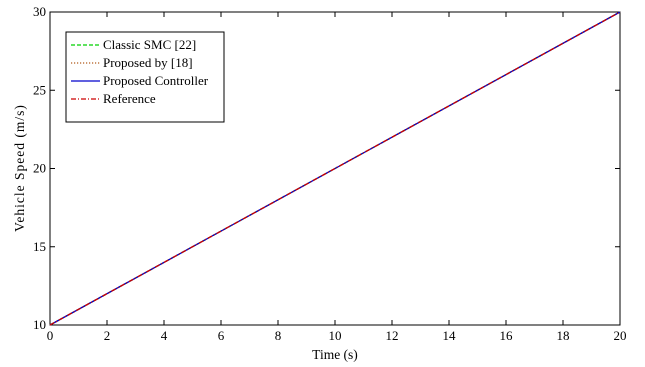 The height and width of the screenshot is (367, 645). What do you see at coordinates (39, 246) in the screenshot?
I see `y-tick-label: 15` at bounding box center [39, 246].